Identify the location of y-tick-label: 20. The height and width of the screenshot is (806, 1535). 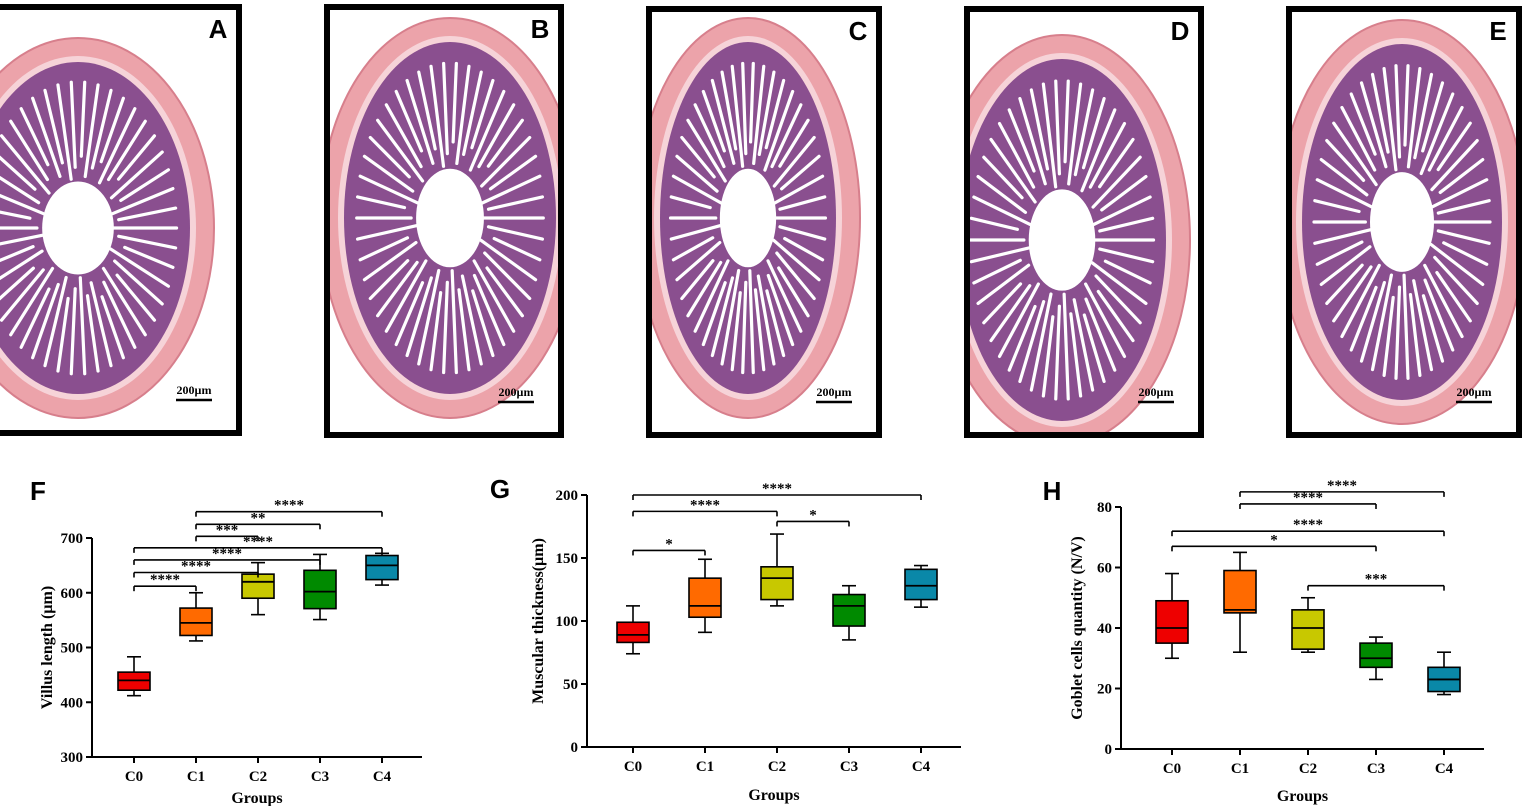
(1104, 690).